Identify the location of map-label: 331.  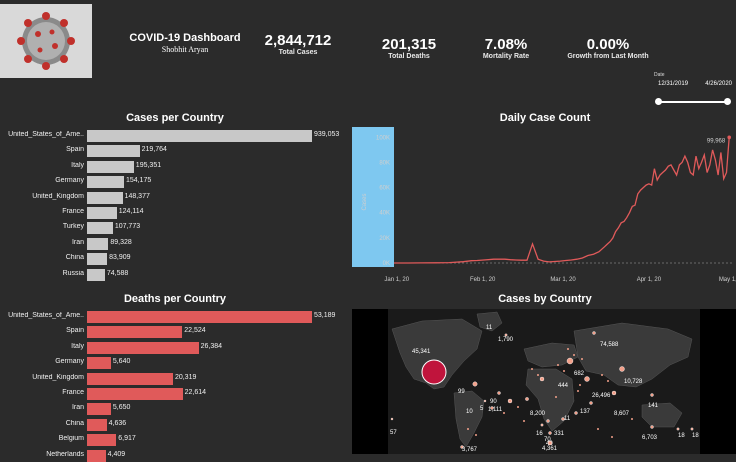
(559, 434).